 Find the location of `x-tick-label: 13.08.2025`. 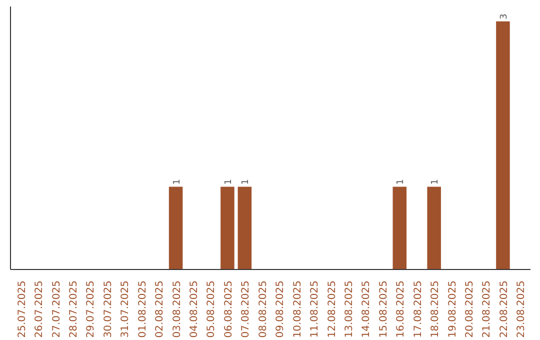

x-tick-label: 13.08.2025 is located at coordinates (349, 309).